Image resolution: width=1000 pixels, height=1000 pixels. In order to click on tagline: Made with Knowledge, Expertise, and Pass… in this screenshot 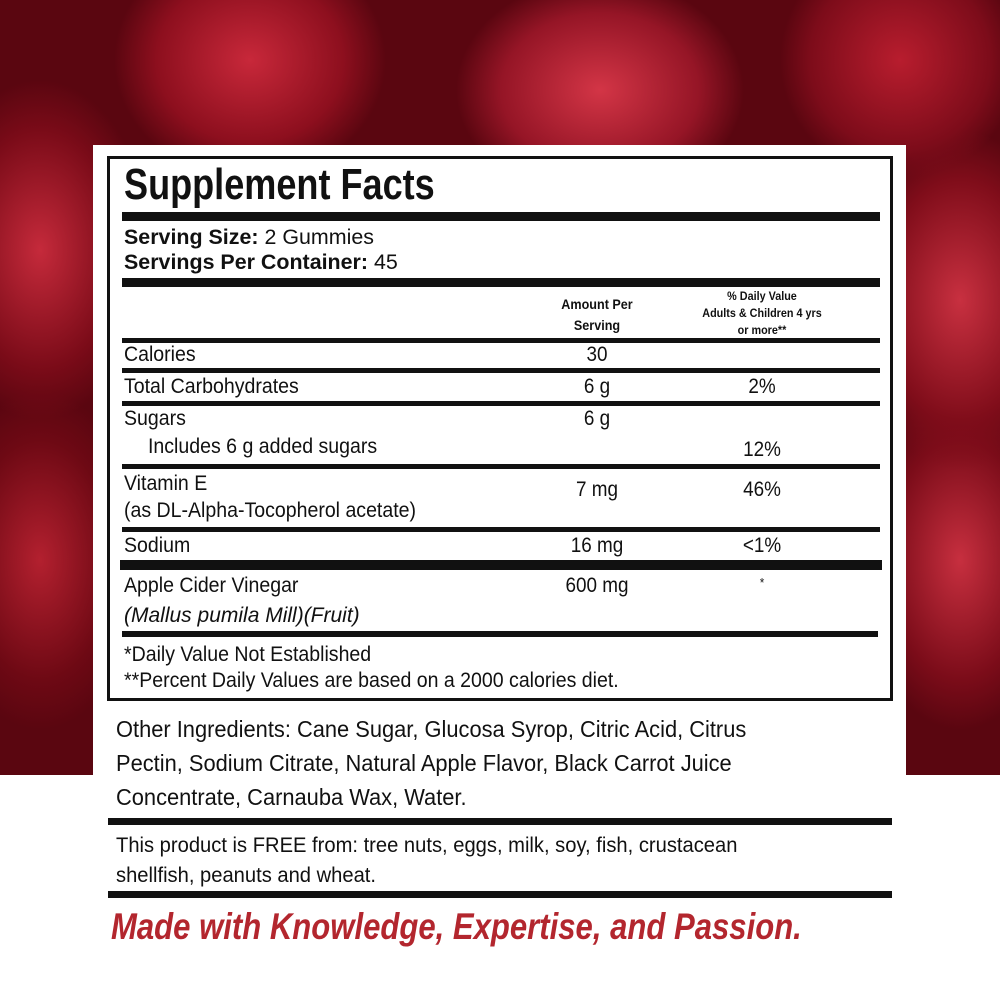, I will do `click(456, 926)`.